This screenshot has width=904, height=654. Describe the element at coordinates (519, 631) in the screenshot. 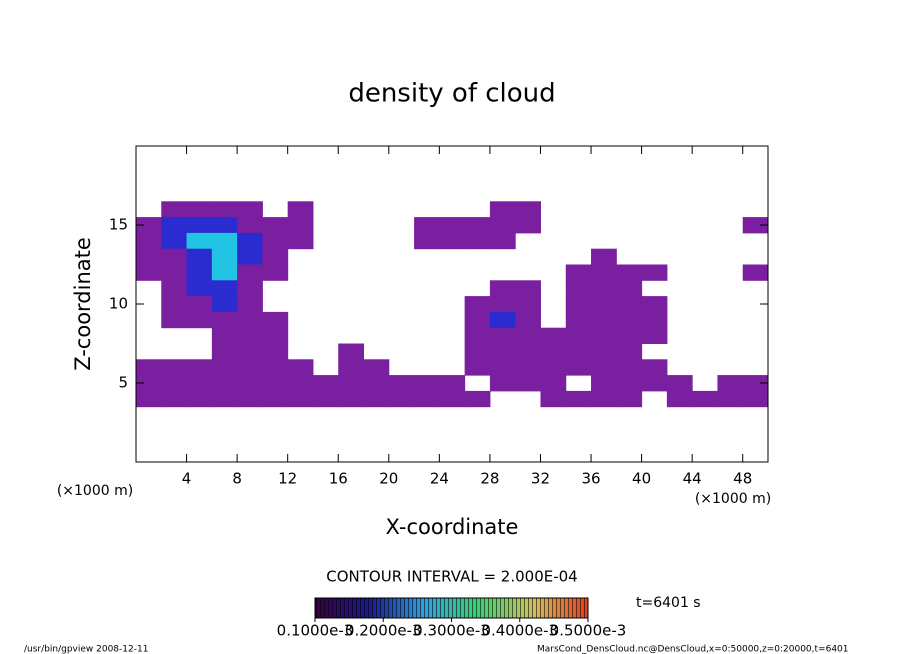

I see `colorbar-tick-label: 0.4000e-3` at that location.